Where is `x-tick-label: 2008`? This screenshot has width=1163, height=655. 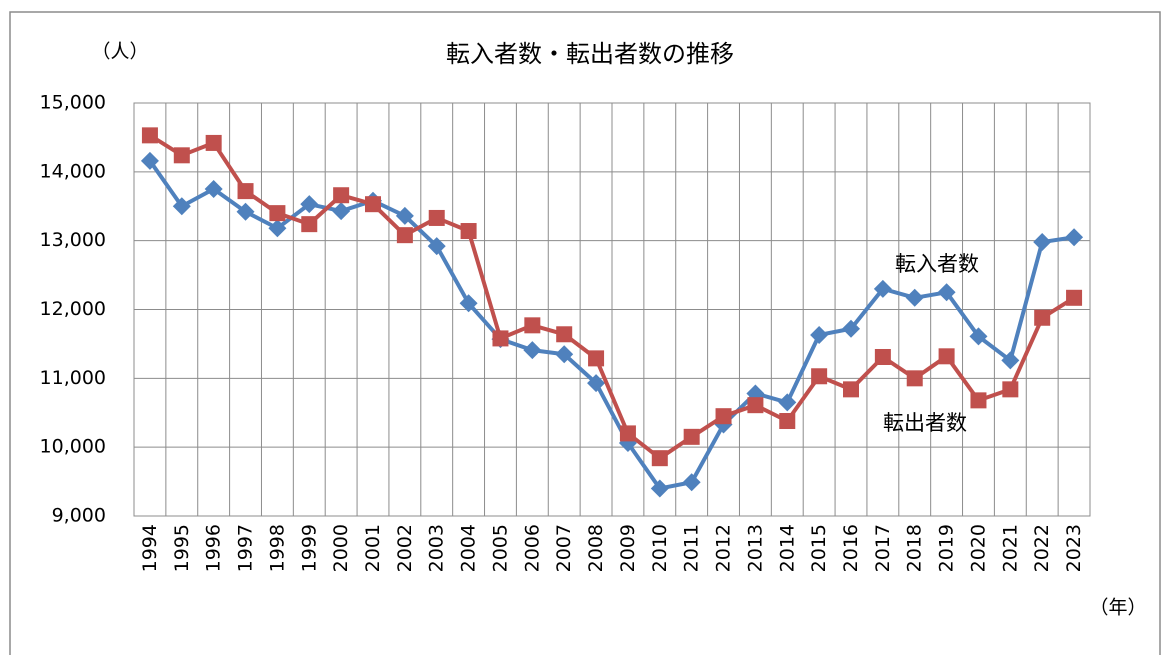 x-tick-label: 2008 is located at coordinates (596, 548).